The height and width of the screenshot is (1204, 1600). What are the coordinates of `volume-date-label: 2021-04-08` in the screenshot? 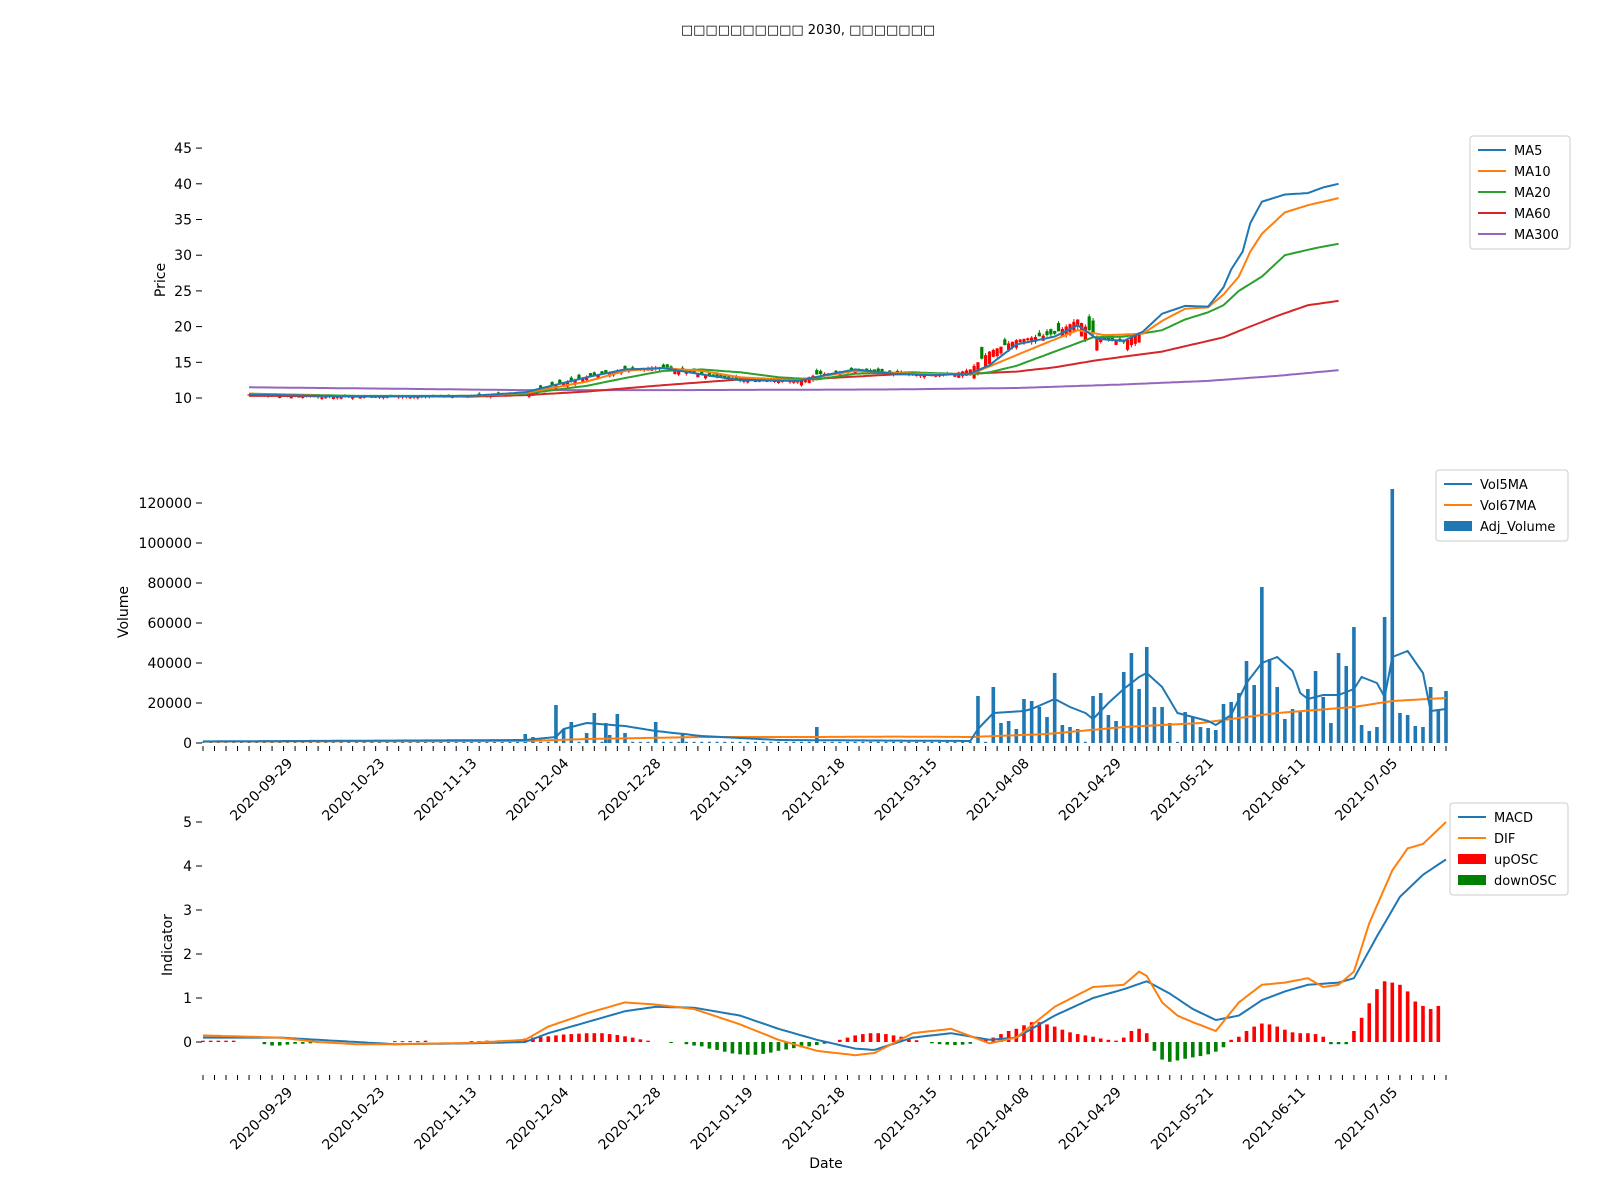 It's located at (998, 790).